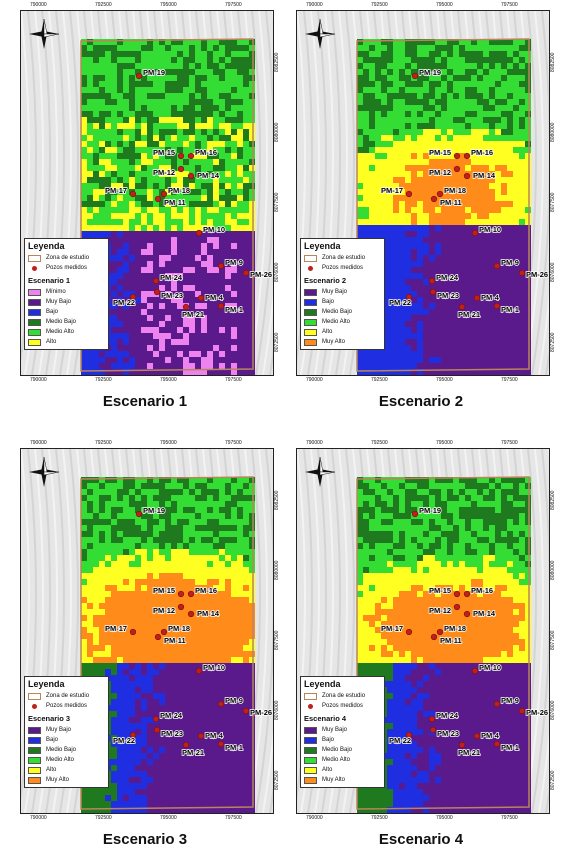 The width and height of the screenshot is (569, 855). Describe the element at coordinates (335, 292) in the screenshot. I see `class-label: Muy Bajo` at that location.